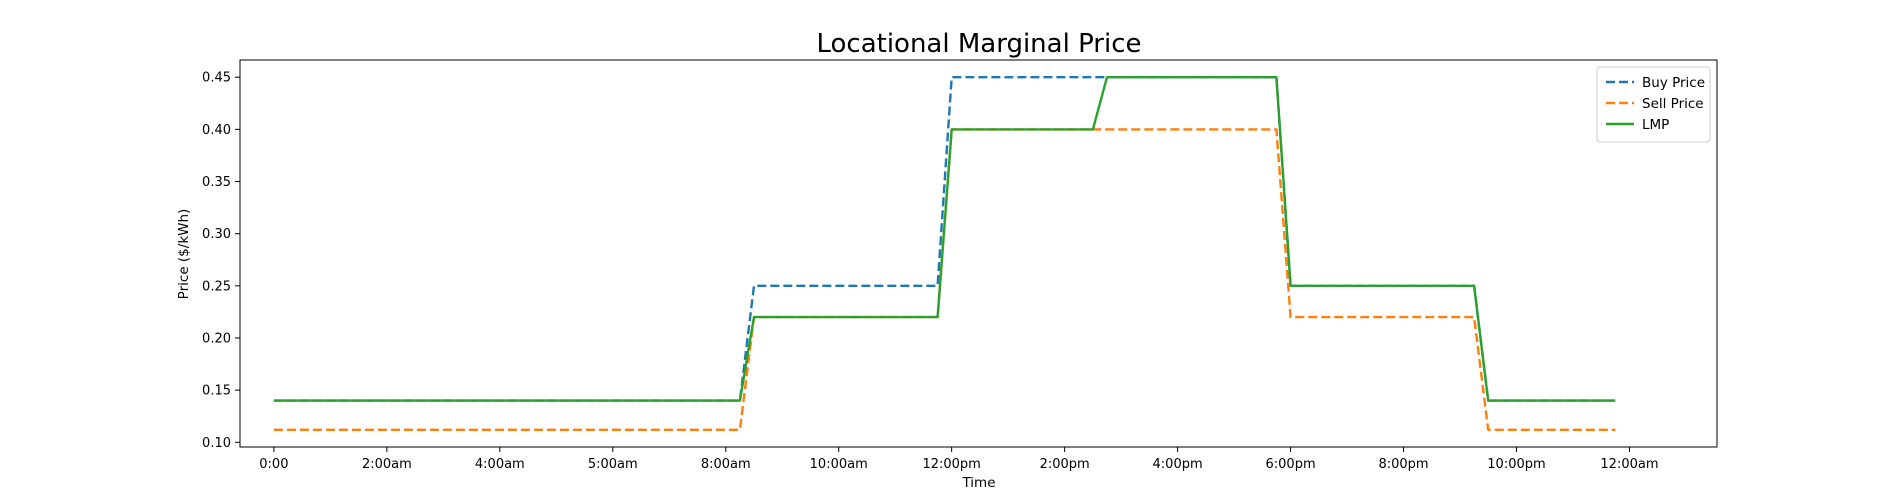  Describe the element at coordinates (978, 483) in the screenshot. I see `x-axis-label: Time` at that location.